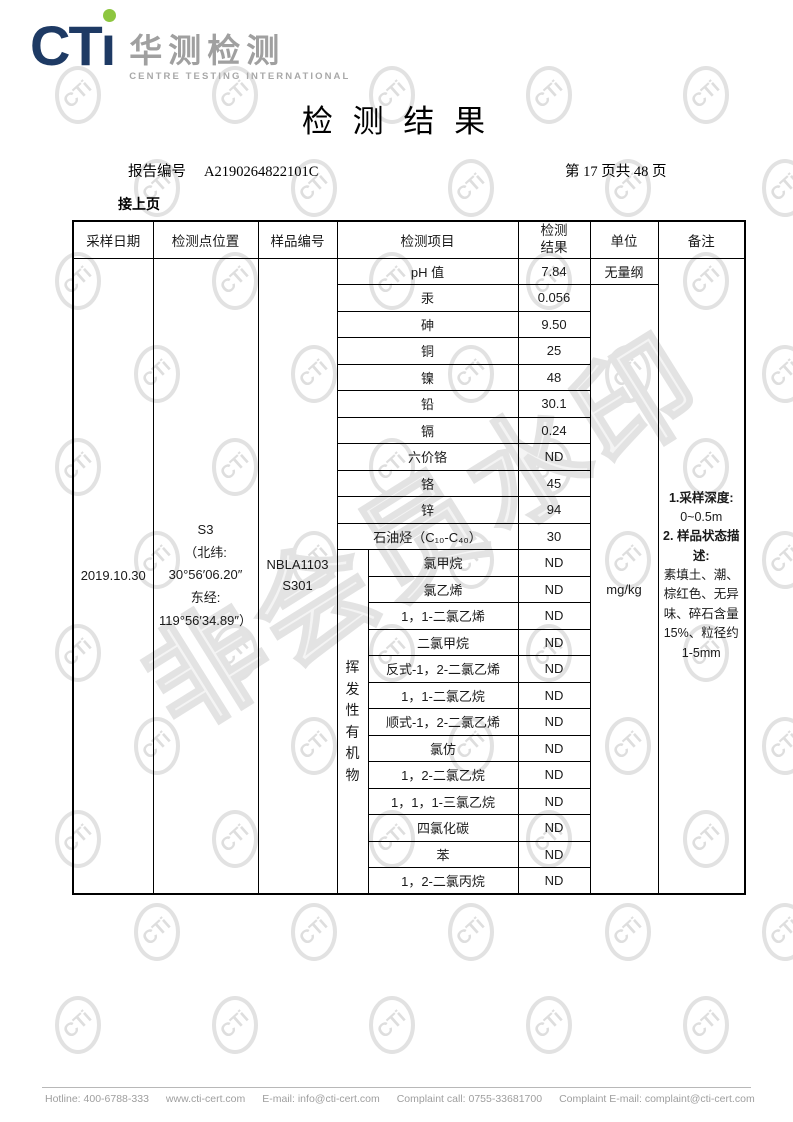 The height and width of the screenshot is (1122, 793). What do you see at coordinates (554, 351) in the screenshot?
I see `cell-test-result: 25` at bounding box center [554, 351].